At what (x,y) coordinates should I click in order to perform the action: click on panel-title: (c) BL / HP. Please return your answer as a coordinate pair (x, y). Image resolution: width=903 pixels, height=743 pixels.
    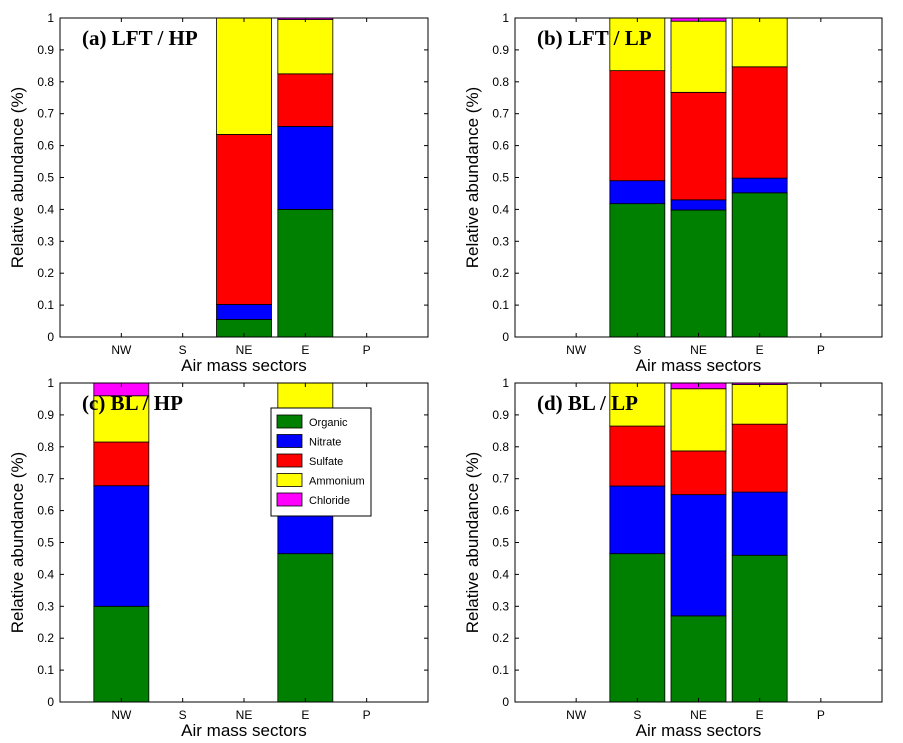
    Looking at the image, I should click on (132, 403).